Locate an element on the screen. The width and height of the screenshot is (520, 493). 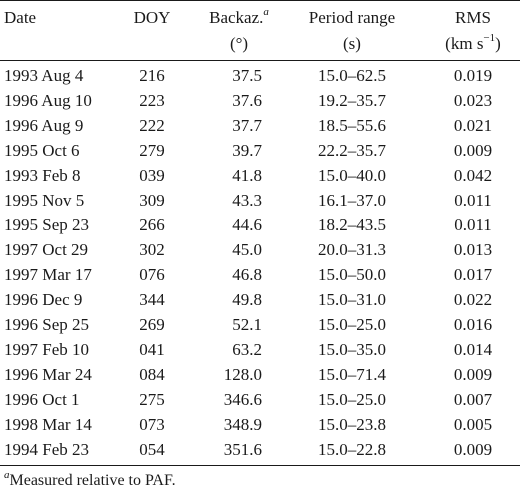
footnote-text: Measured relative to PAF. is located at coordinates (92, 480).